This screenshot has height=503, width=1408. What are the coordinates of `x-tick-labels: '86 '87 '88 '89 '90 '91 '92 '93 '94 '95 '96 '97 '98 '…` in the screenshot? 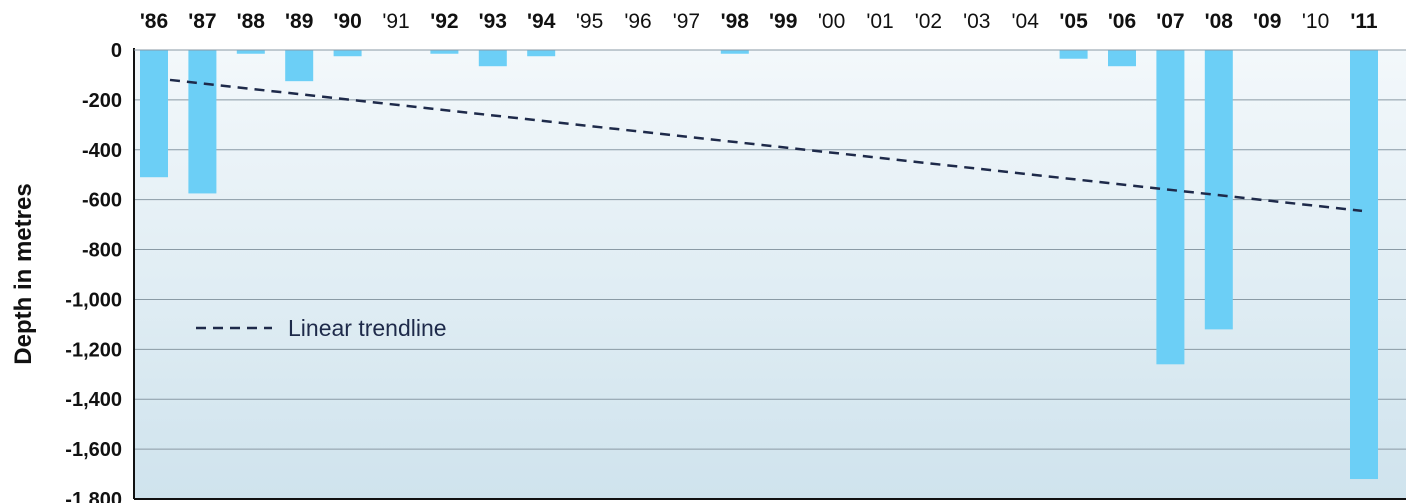 It's located at (759, 21).